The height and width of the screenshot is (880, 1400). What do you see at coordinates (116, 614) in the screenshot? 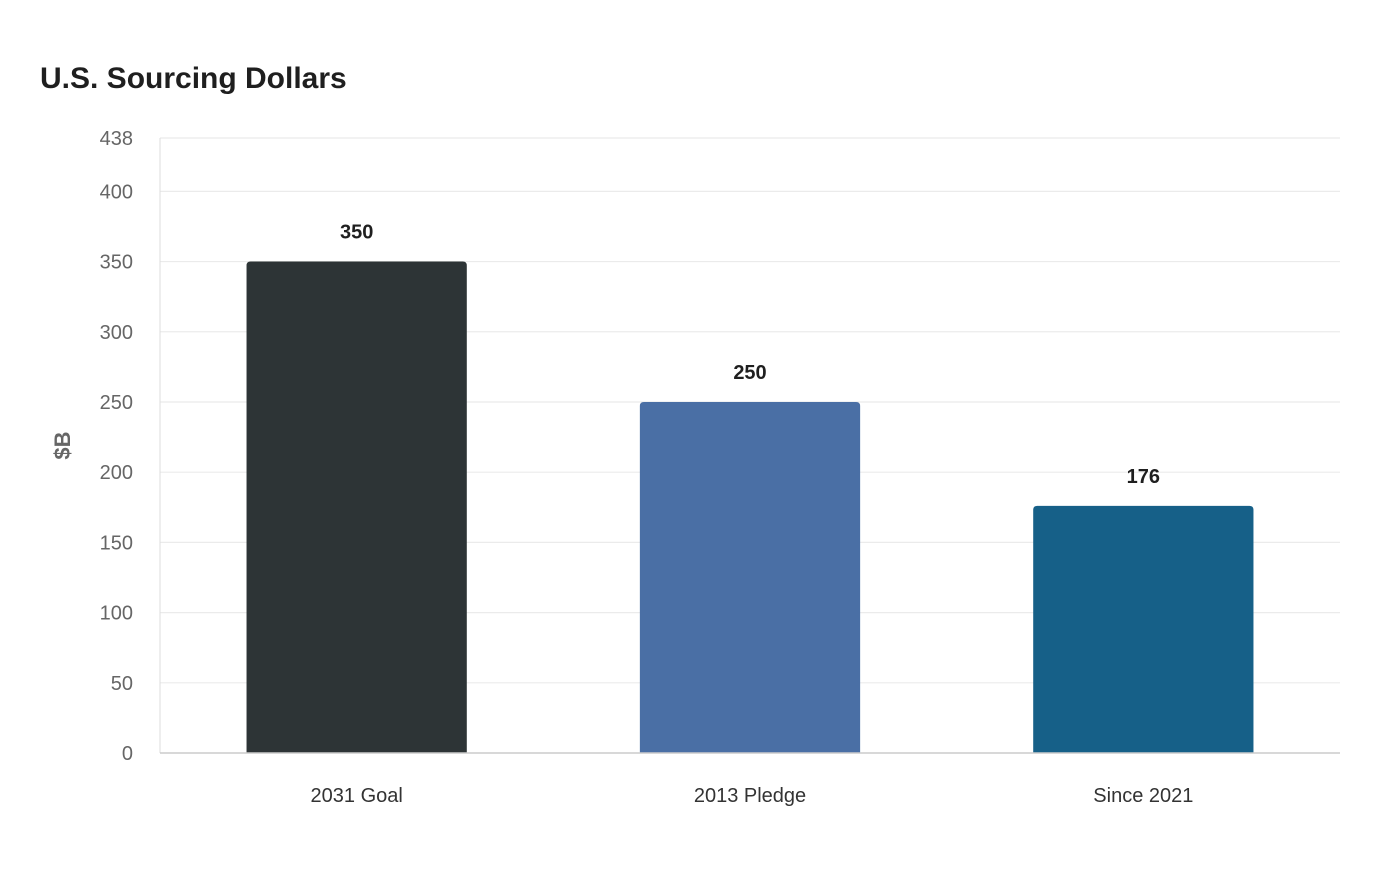
I see `y-tick-label: 100` at bounding box center [116, 614].